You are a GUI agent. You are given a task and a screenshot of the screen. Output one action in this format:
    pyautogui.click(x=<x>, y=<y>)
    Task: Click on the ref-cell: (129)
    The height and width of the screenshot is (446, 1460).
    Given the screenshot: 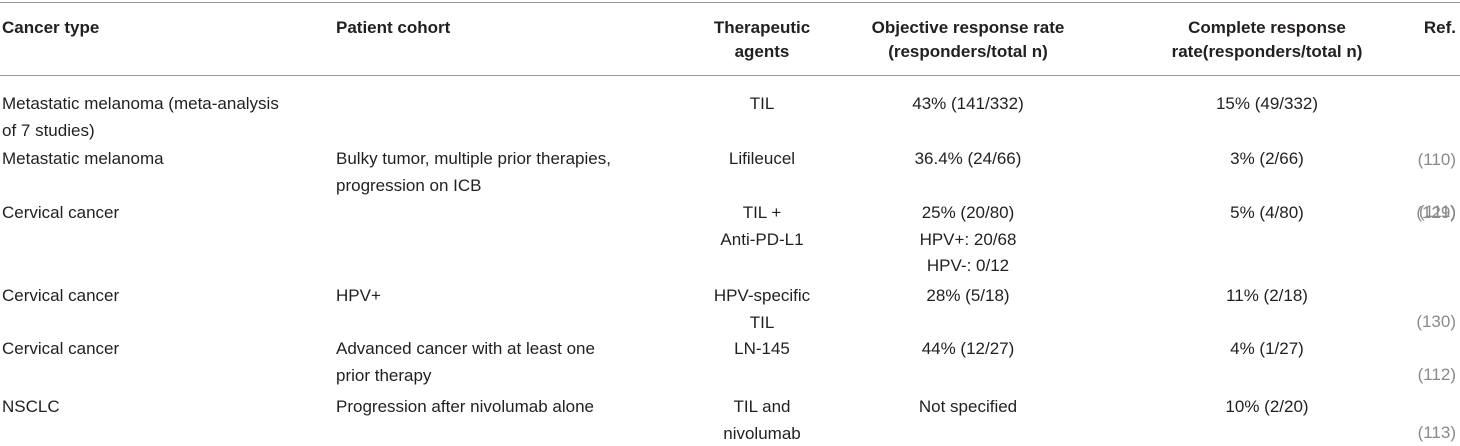 What is the action you would take?
    pyautogui.click(x=1436, y=212)
    